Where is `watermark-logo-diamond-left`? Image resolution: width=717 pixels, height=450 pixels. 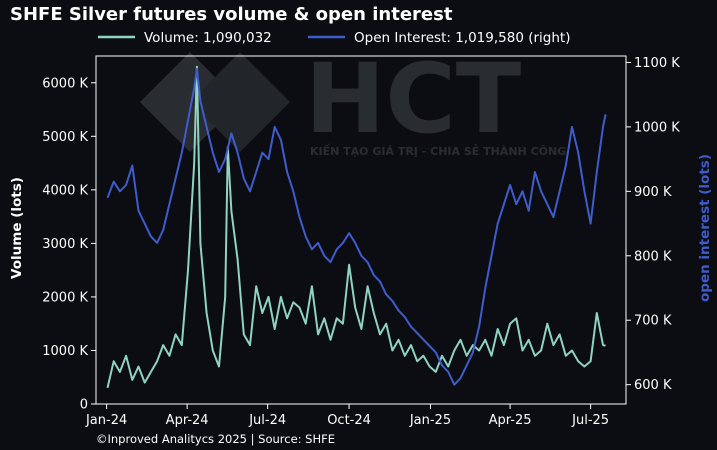 watermark-logo-diamond-left is located at coordinates (190, 102).